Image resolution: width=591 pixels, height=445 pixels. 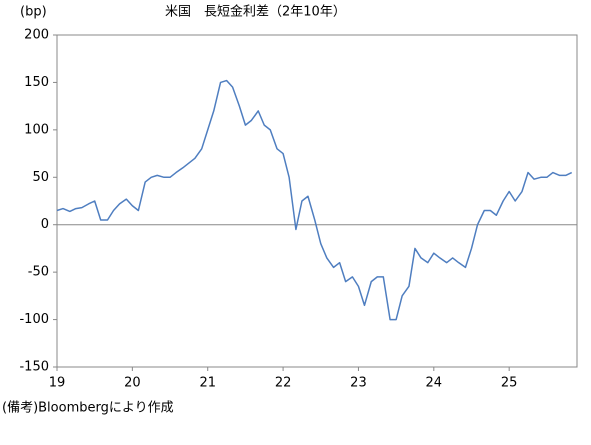 What do you see at coordinates (40, 177) in the screenshot?
I see `y-tick-label: 50` at bounding box center [40, 177].